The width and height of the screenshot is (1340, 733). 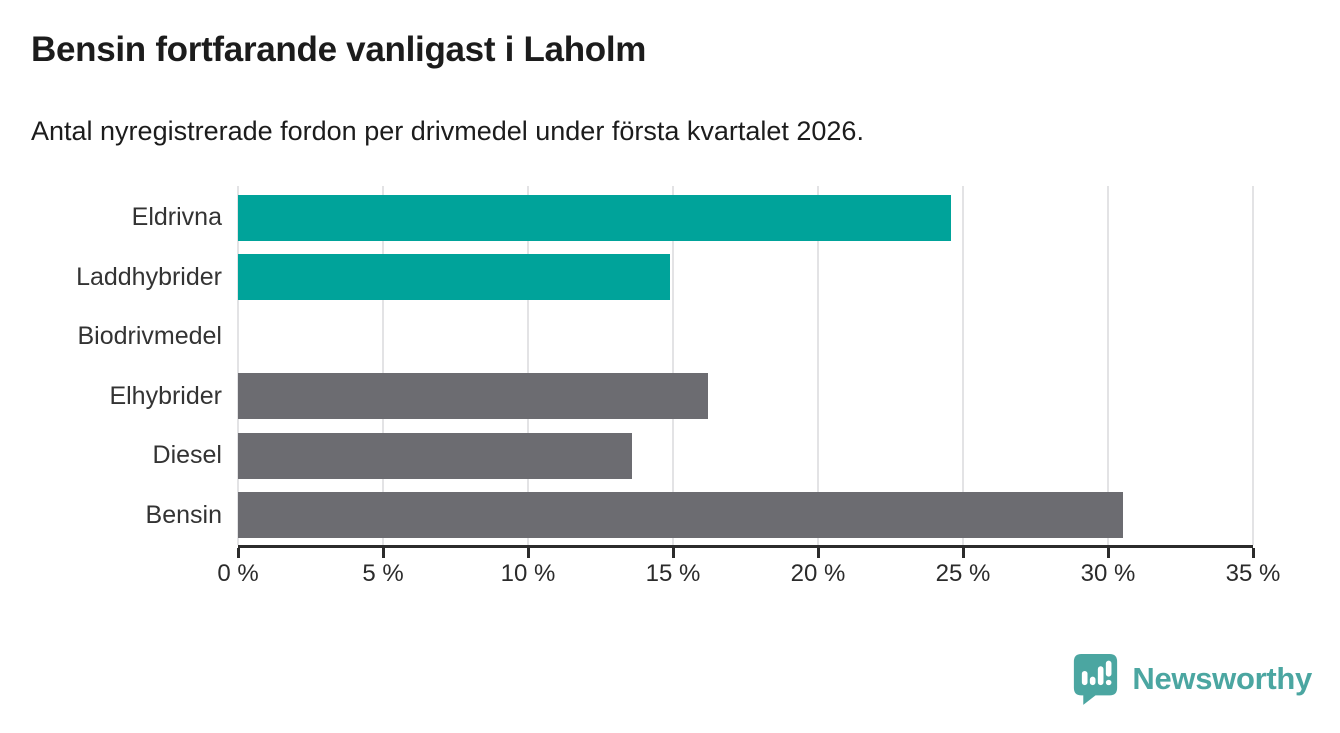 What do you see at coordinates (748, 566) in the screenshot?
I see `x-axis: 0 % 5 % 10 % 15 % 20 % 25 % 30 % 35 %` at bounding box center [748, 566].